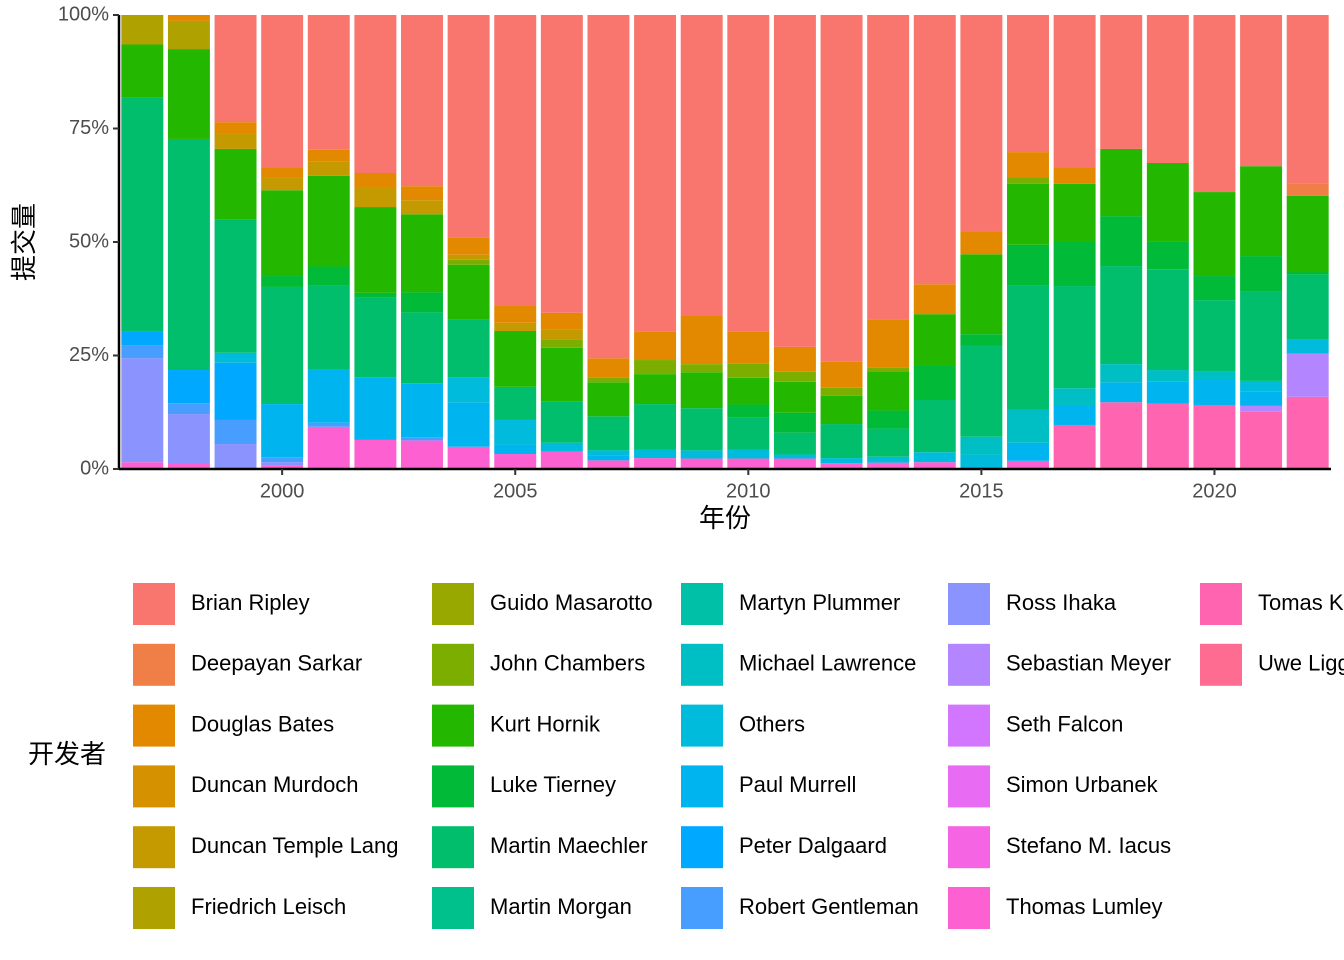 This screenshot has width=1344, height=960. I want to click on legend-label: Peter Dalgaard, so click(813, 845).